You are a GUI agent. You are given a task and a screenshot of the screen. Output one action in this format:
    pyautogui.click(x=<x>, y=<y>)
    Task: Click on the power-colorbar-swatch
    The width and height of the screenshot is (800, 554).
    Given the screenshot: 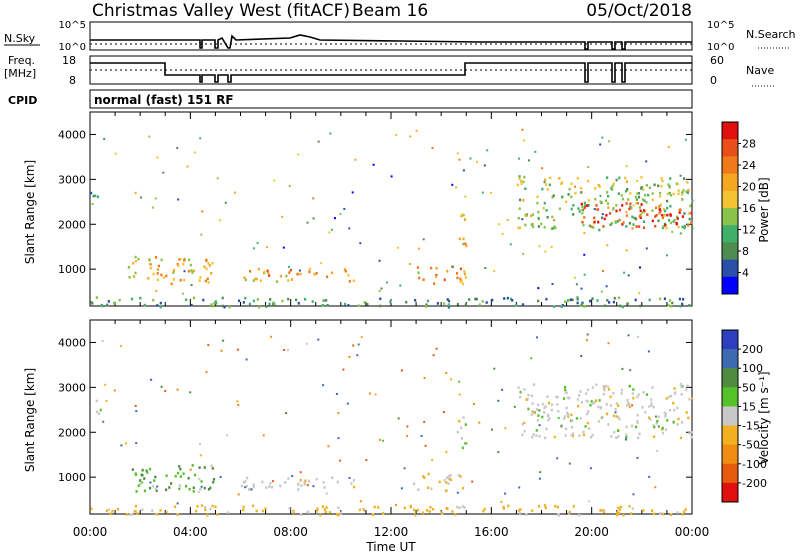 What is the action you would take?
    pyautogui.click(x=730, y=234)
    